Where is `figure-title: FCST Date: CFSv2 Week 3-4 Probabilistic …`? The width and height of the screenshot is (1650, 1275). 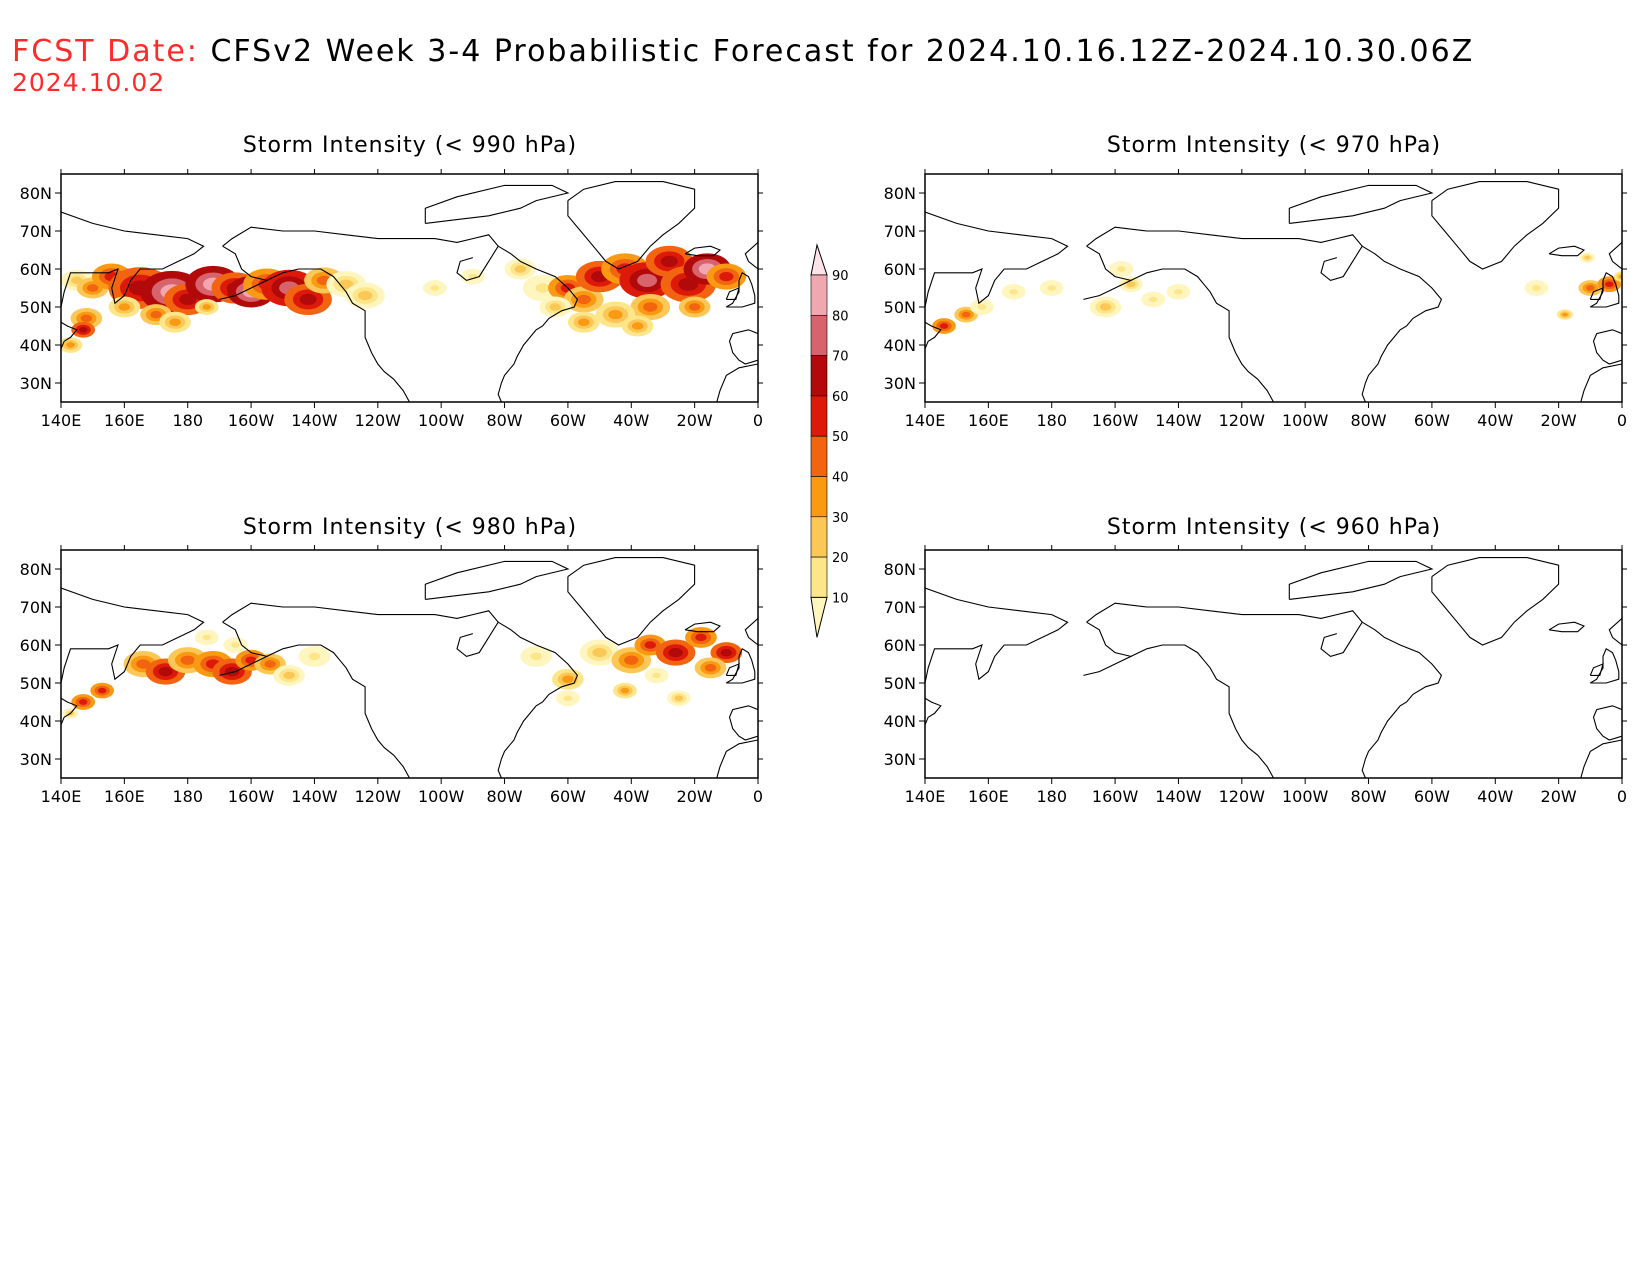
figure-title: FCST Date: CFSv2 Week 3-4 Probabilistic … is located at coordinates (743, 51).